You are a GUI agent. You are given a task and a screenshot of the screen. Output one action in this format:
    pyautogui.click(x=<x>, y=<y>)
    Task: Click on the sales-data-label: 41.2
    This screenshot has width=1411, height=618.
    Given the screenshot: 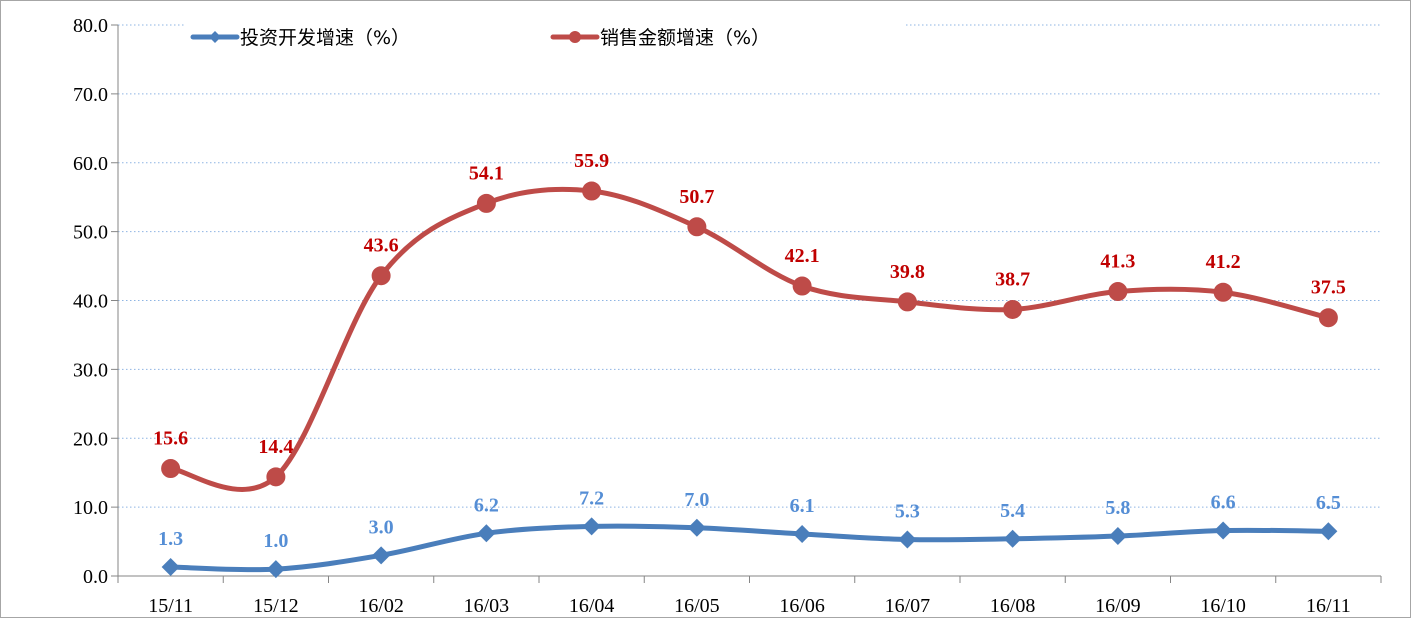 What is the action you would take?
    pyautogui.click(x=1223, y=262)
    